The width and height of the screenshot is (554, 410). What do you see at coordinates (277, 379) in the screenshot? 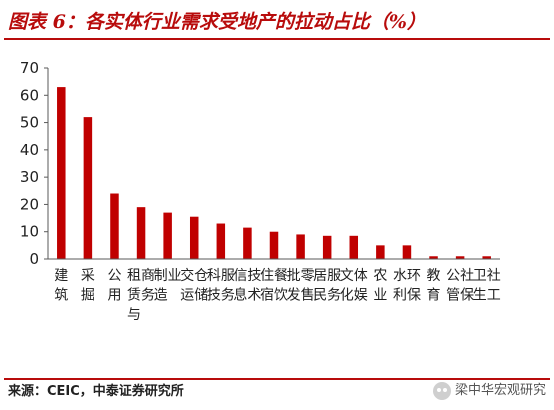
I see `source-divider` at bounding box center [277, 379].